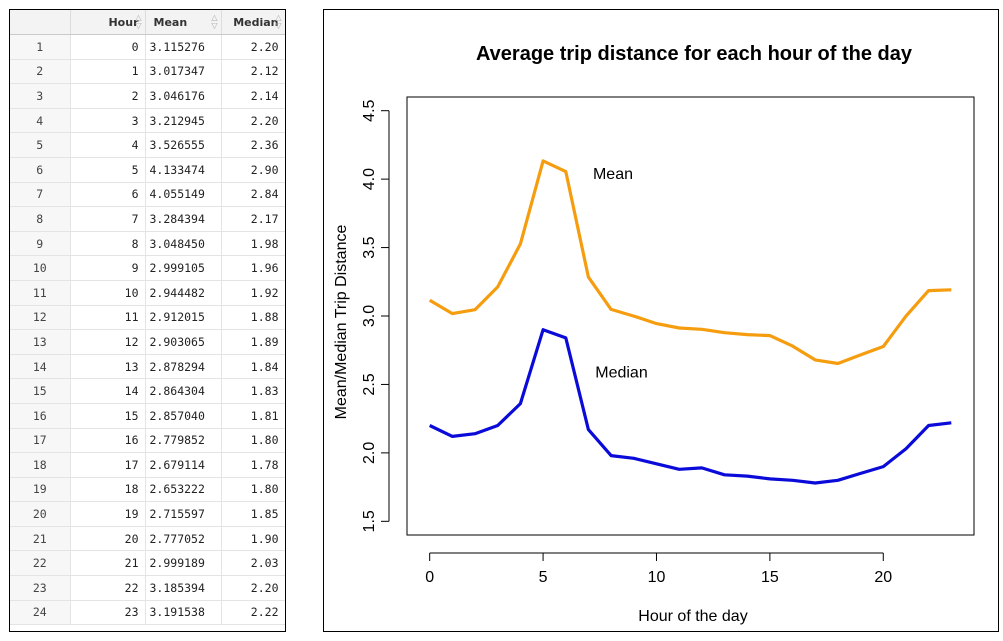  I want to click on median-cell: 2.22, so click(253, 613).